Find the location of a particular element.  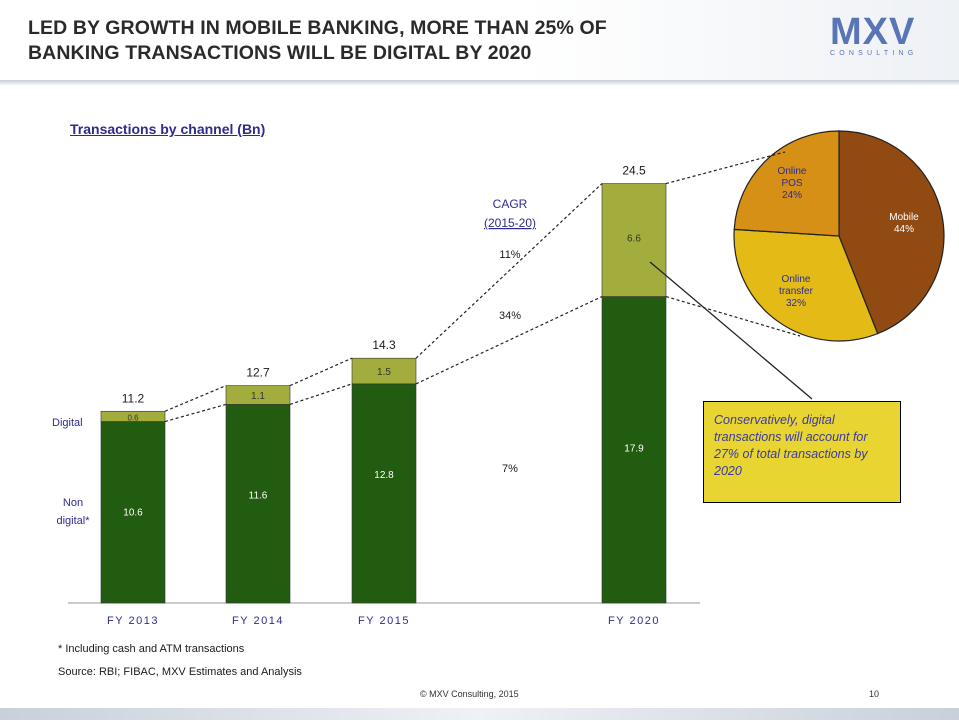

page-number: 10 is located at coordinates (874, 694).